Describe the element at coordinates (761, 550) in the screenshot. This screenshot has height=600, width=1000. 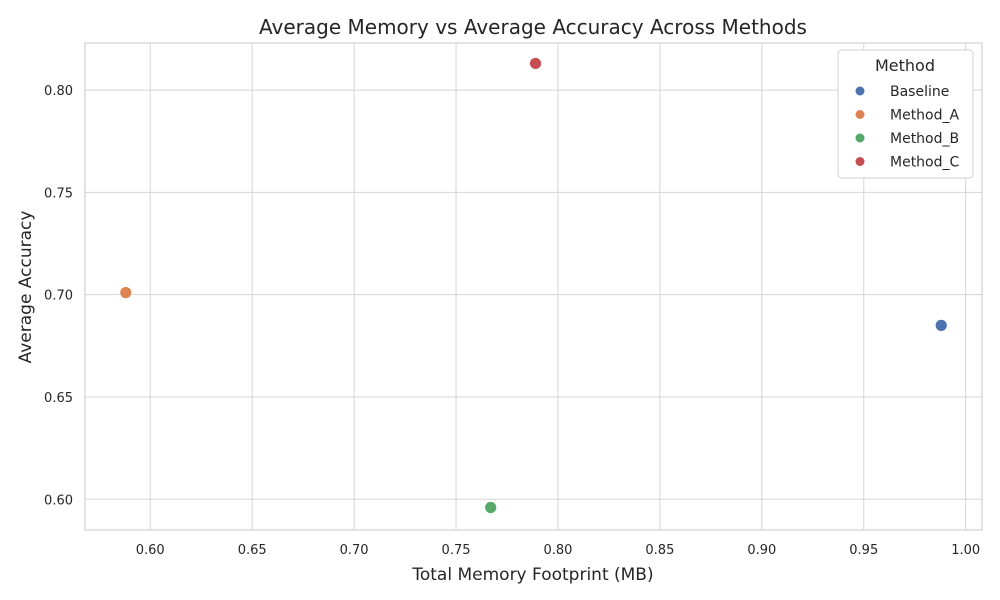
I see `x-tick-label: 0.90` at that location.